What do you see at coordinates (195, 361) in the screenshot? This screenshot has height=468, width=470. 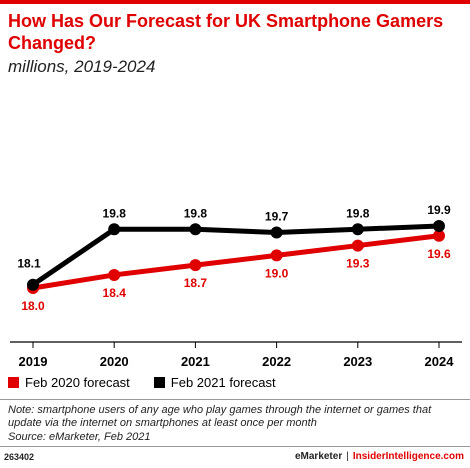 I see `x-tick-label: 2021` at bounding box center [195, 361].